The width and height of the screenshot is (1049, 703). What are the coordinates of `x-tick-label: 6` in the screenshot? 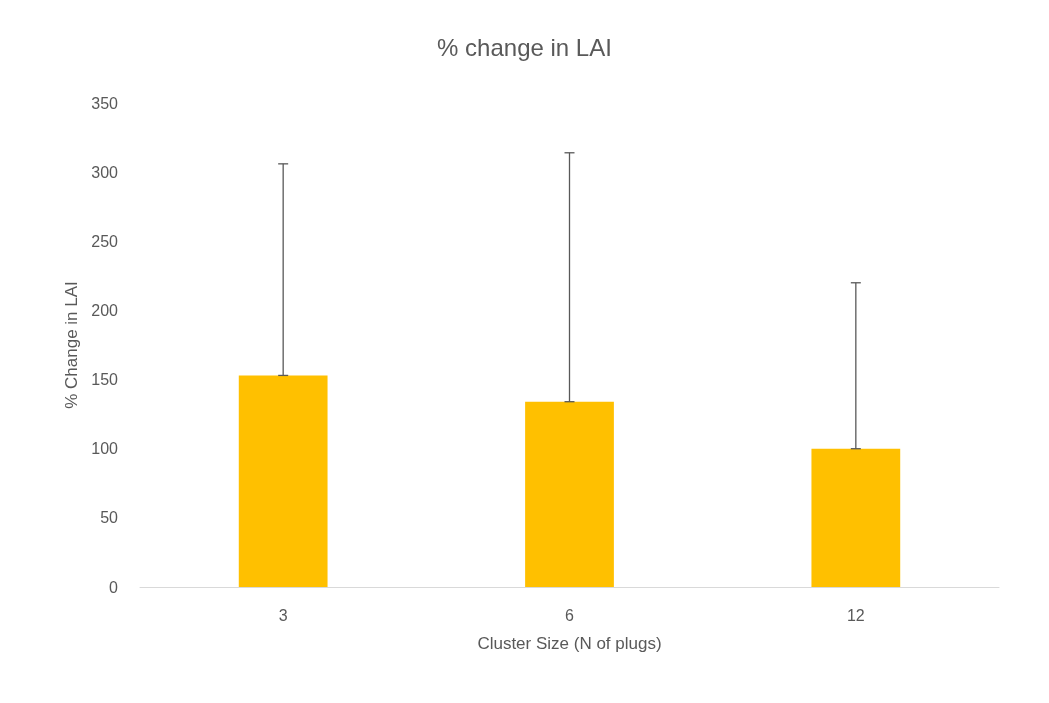 It's located at (570, 615).